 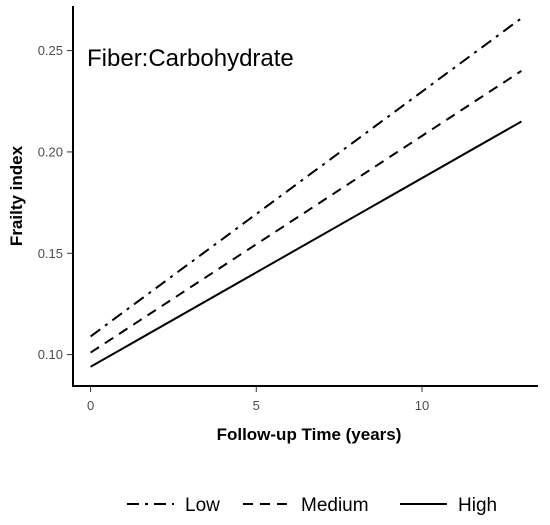 I want to click on y-axis-title: Frailty index, so click(x=16, y=195).